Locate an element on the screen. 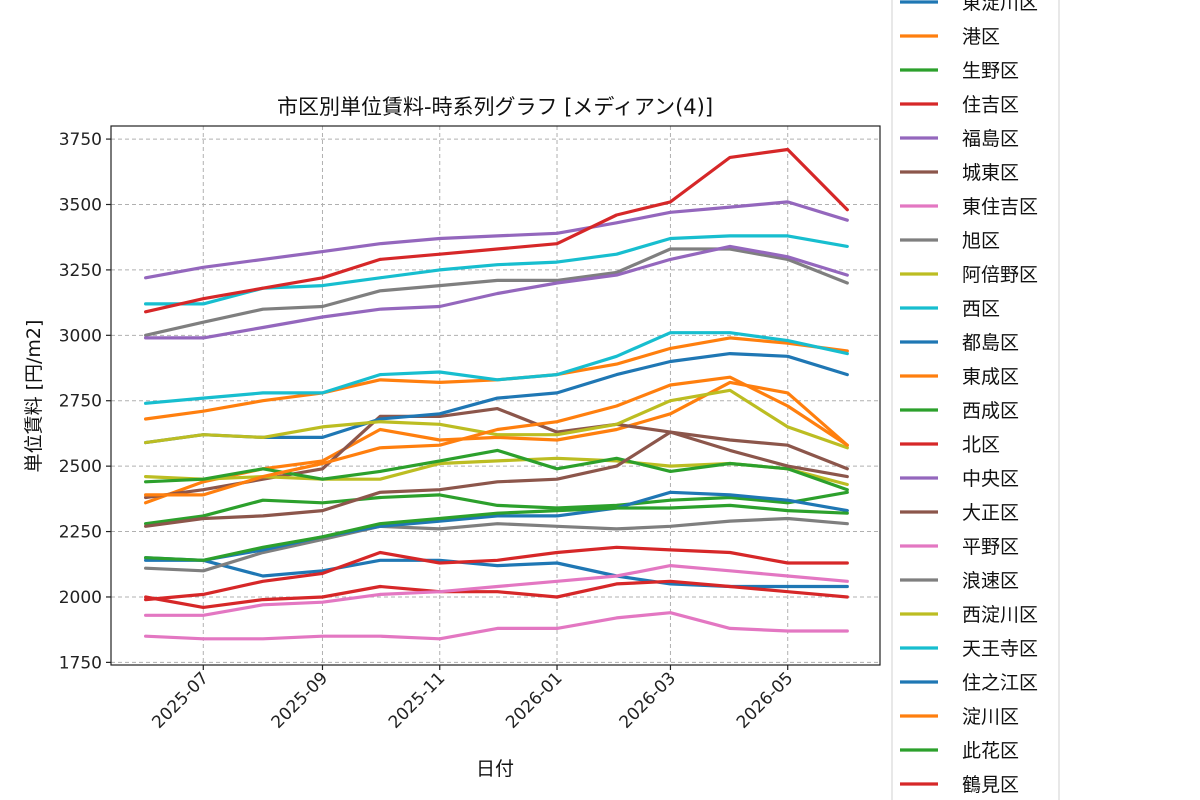  y-axis-ticks: 1750 2000 2250 2500 2750 3000 3250 3500 3750 is located at coordinates (85, 401).